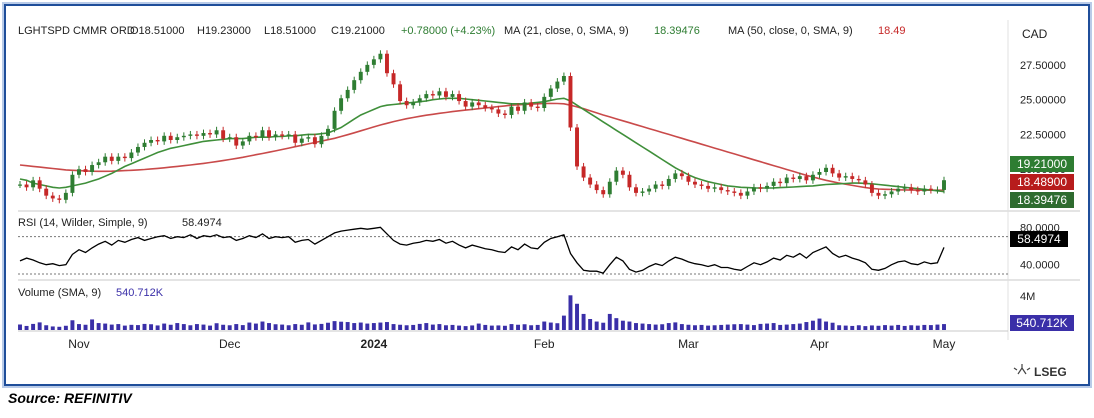 This screenshot has width=1094, height=418. What do you see at coordinates (1041, 323) in the screenshot?
I see `volume-badge-text: 540.712K` at bounding box center [1041, 323].